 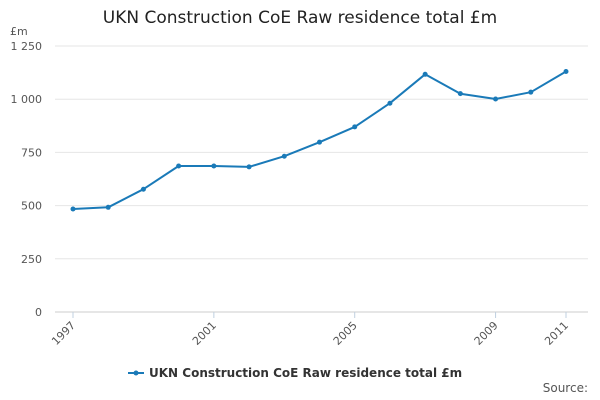 What do you see at coordinates (19, 31) in the screenshot?
I see `y-axis-label: £m` at bounding box center [19, 31].